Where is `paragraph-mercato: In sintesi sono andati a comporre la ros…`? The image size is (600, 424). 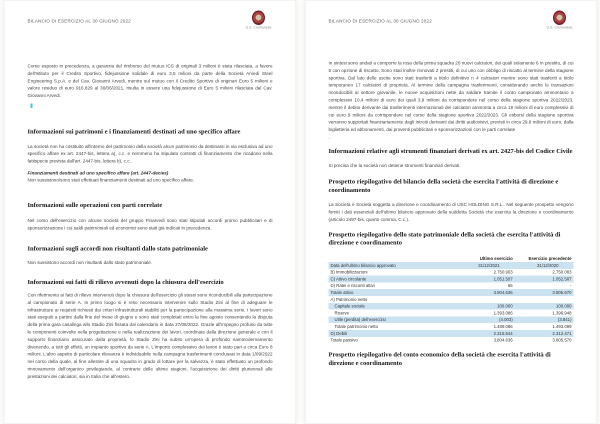 paragraph-mercato: In sintesi sono andati a comporre la ros… is located at coordinates (451, 96).